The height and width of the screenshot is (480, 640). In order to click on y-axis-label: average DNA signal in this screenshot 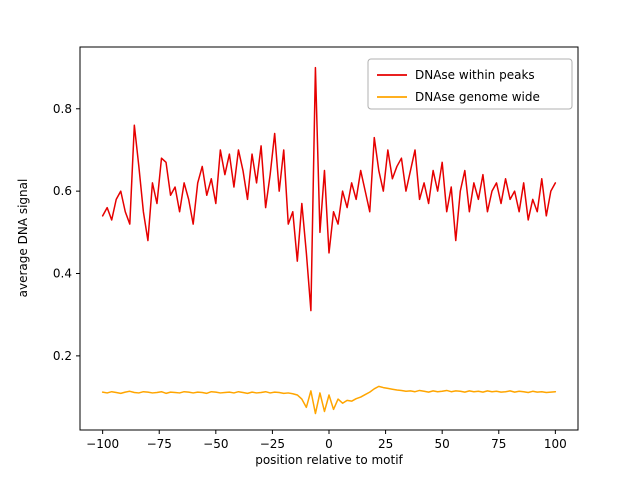, I will do `click(23, 238)`.